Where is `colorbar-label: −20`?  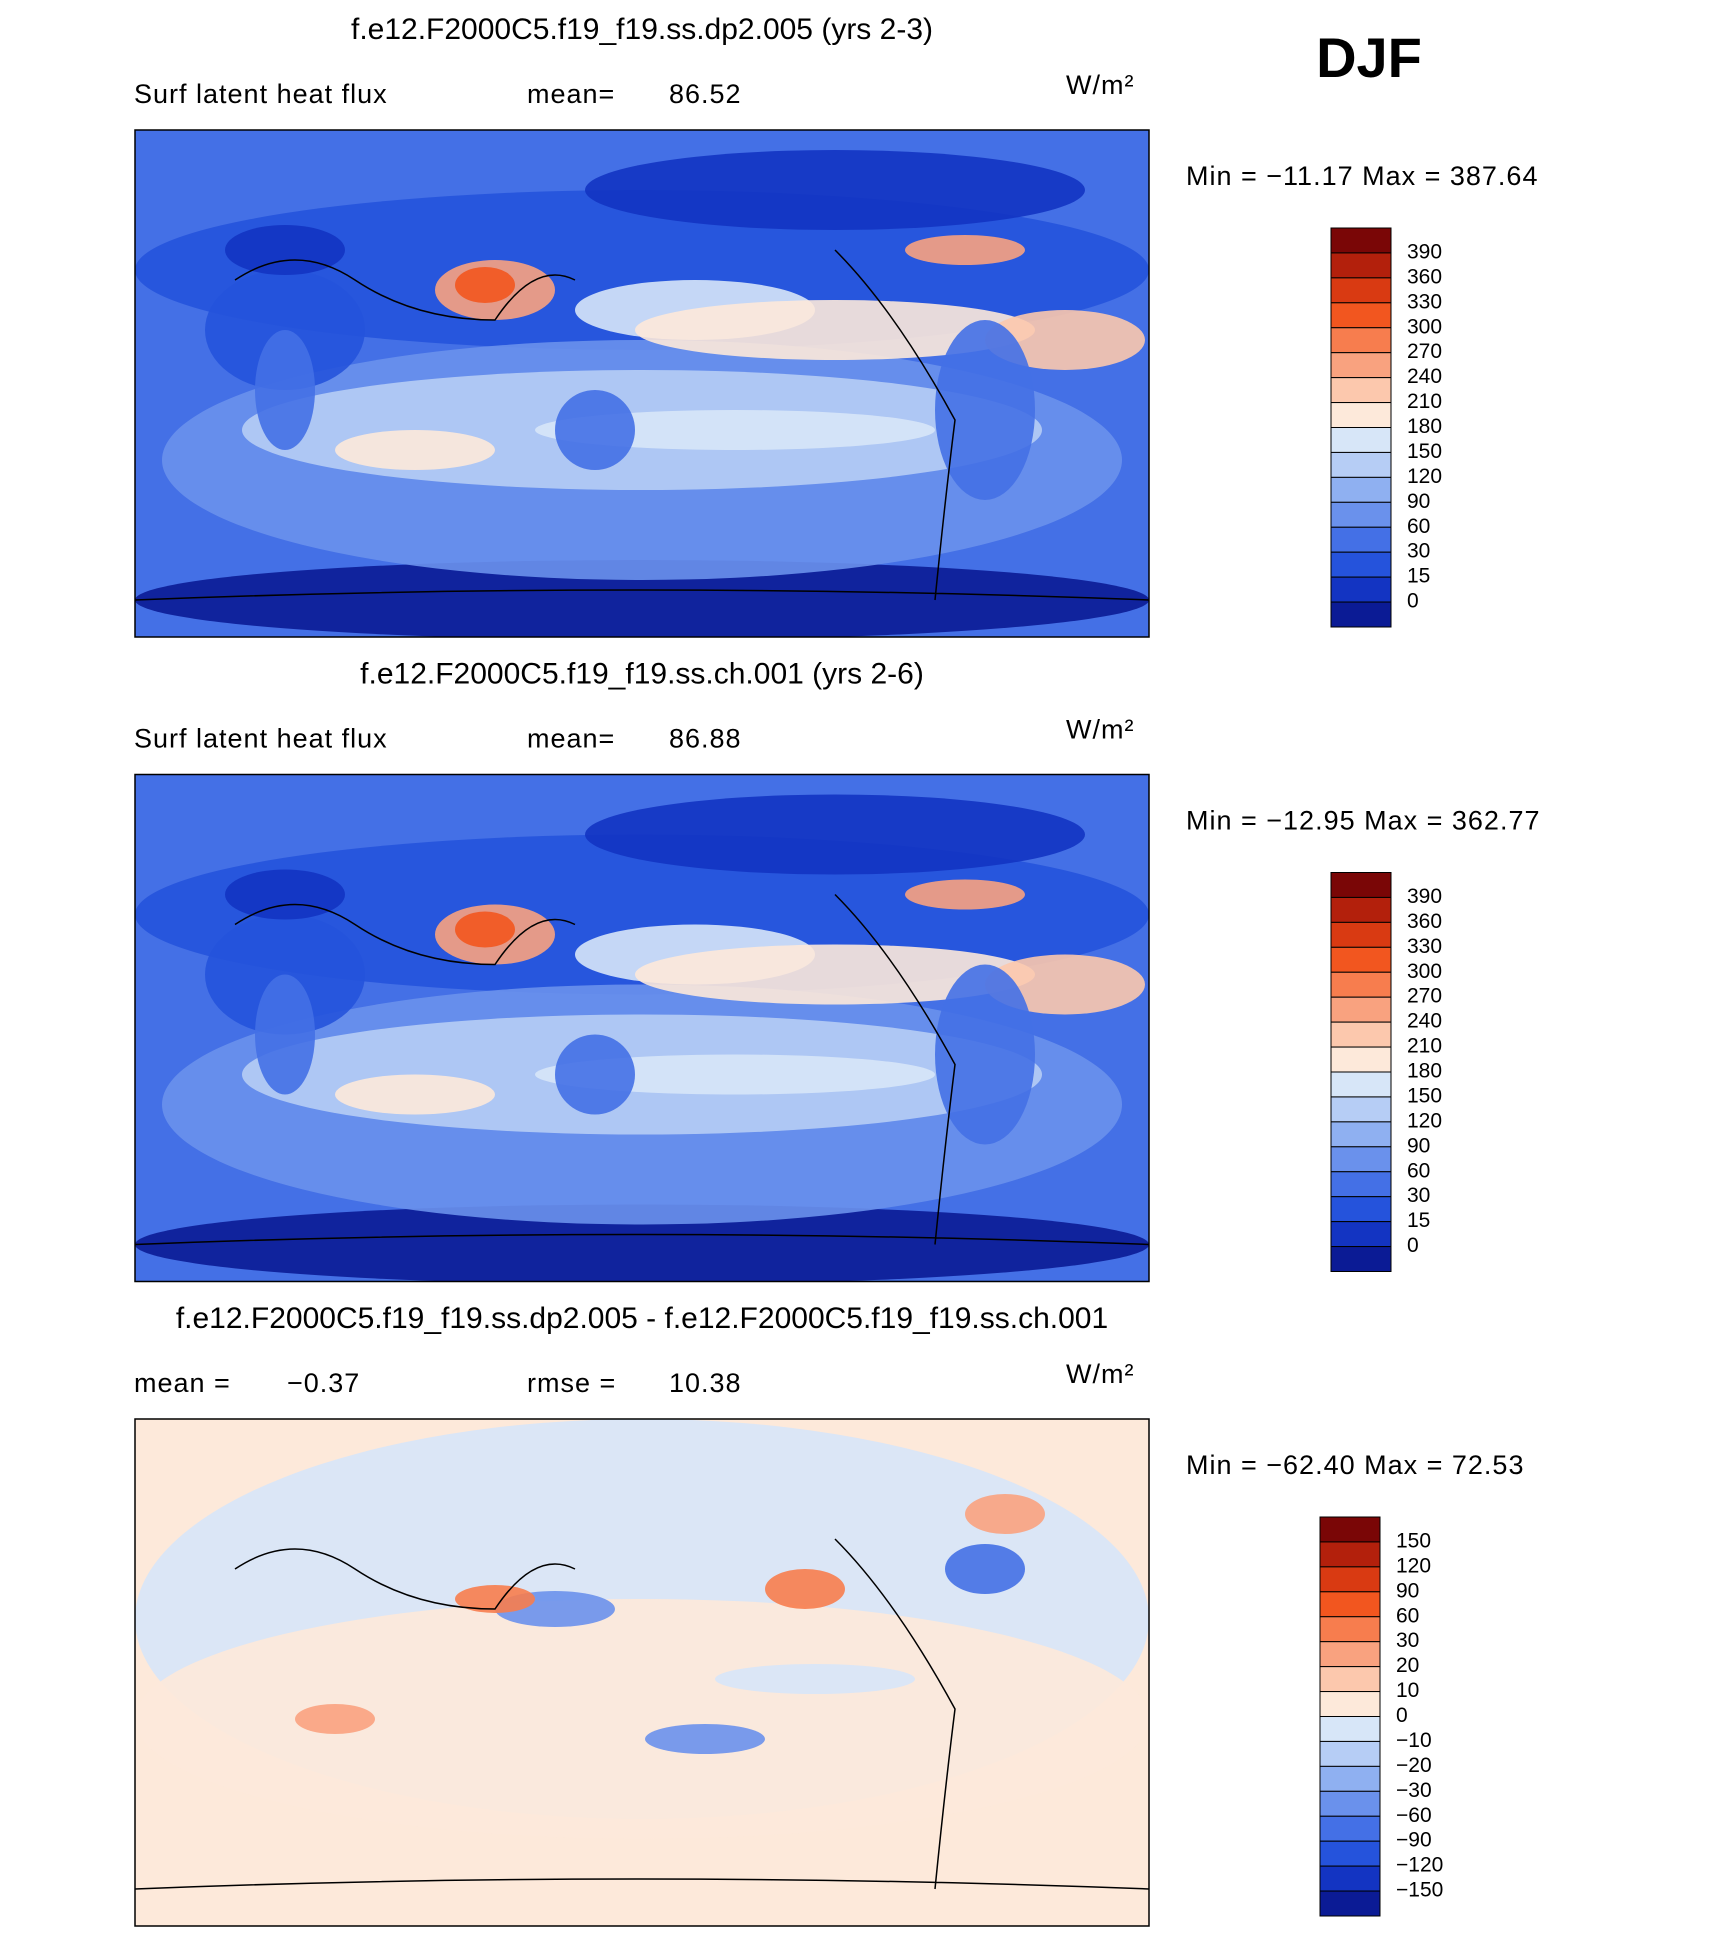 colorbar-label: −20 is located at coordinates (1414, 1765).